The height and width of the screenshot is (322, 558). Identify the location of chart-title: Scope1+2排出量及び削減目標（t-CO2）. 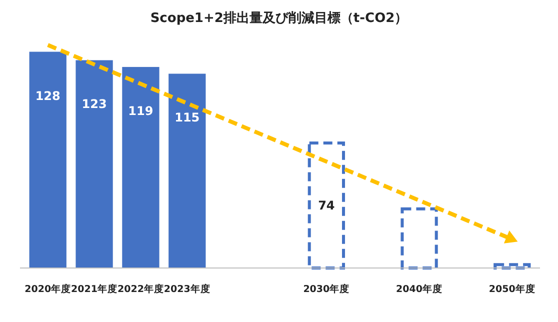
(279, 18).